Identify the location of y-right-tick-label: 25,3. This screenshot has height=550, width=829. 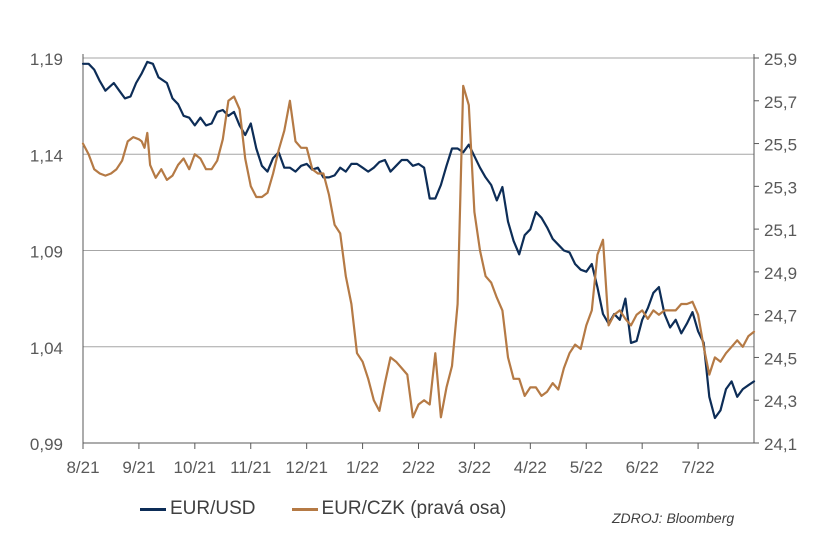
(780, 187).